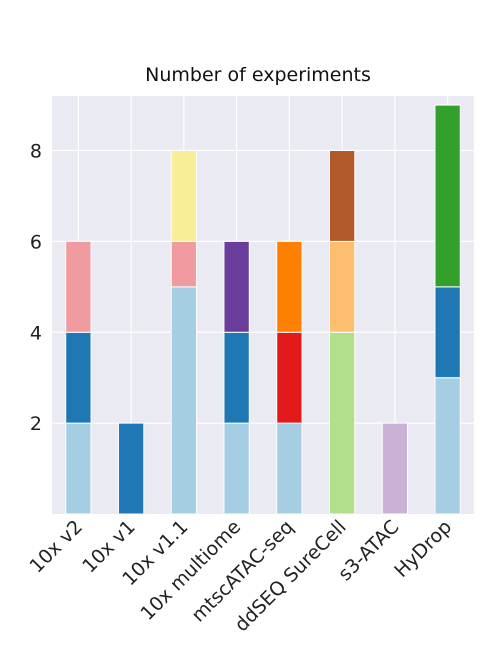 The height and width of the screenshot is (668, 488). What do you see at coordinates (36, 152) in the screenshot?
I see `y-tick-label: 8` at bounding box center [36, 152].